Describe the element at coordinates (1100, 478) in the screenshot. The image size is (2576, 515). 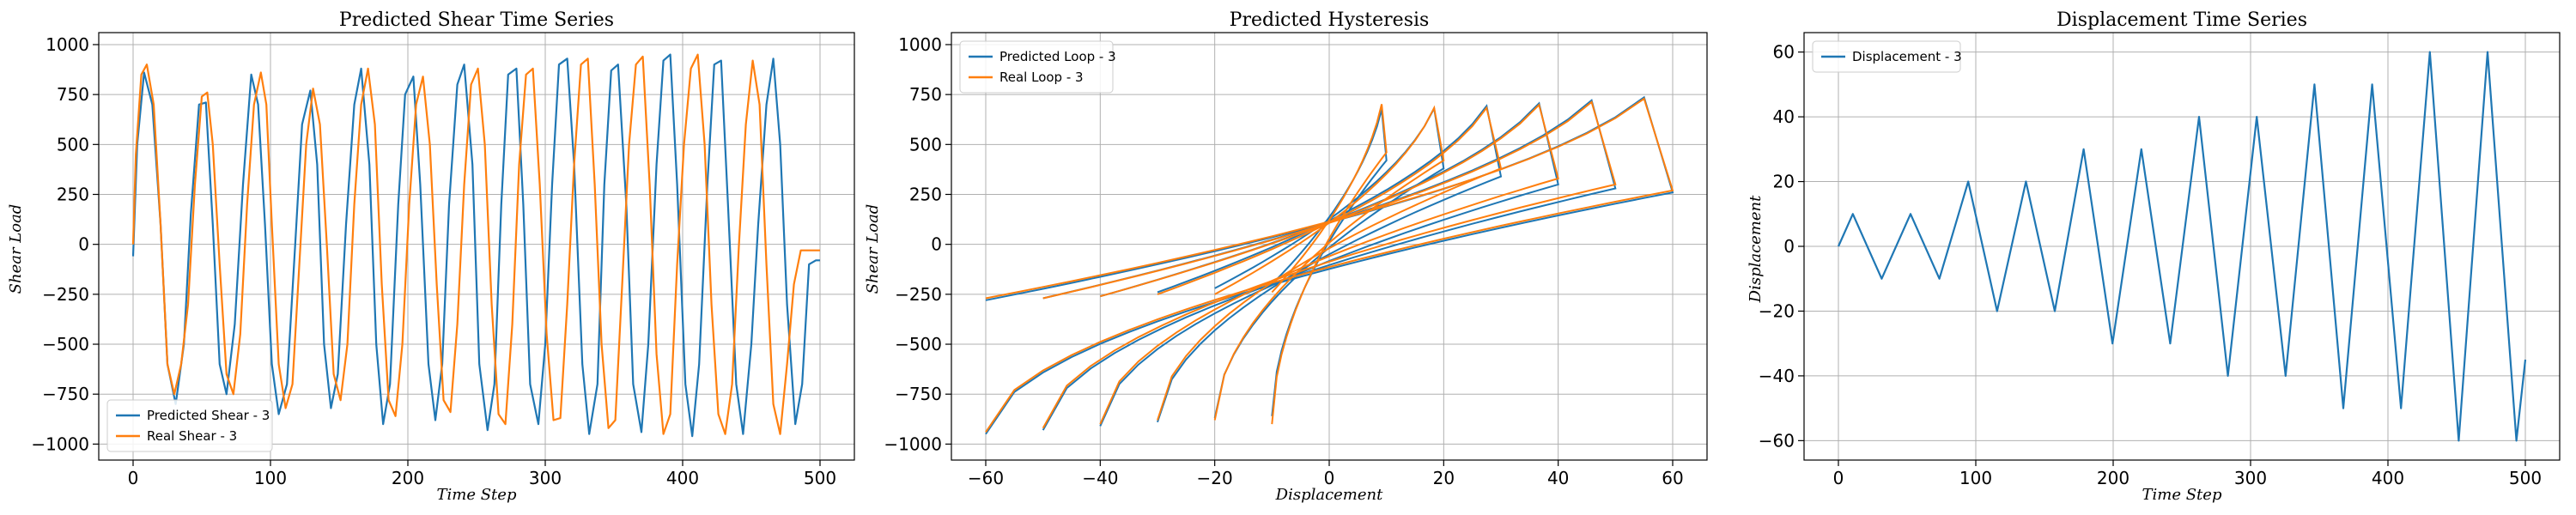
I see `x-tick-label: −40` at that location.